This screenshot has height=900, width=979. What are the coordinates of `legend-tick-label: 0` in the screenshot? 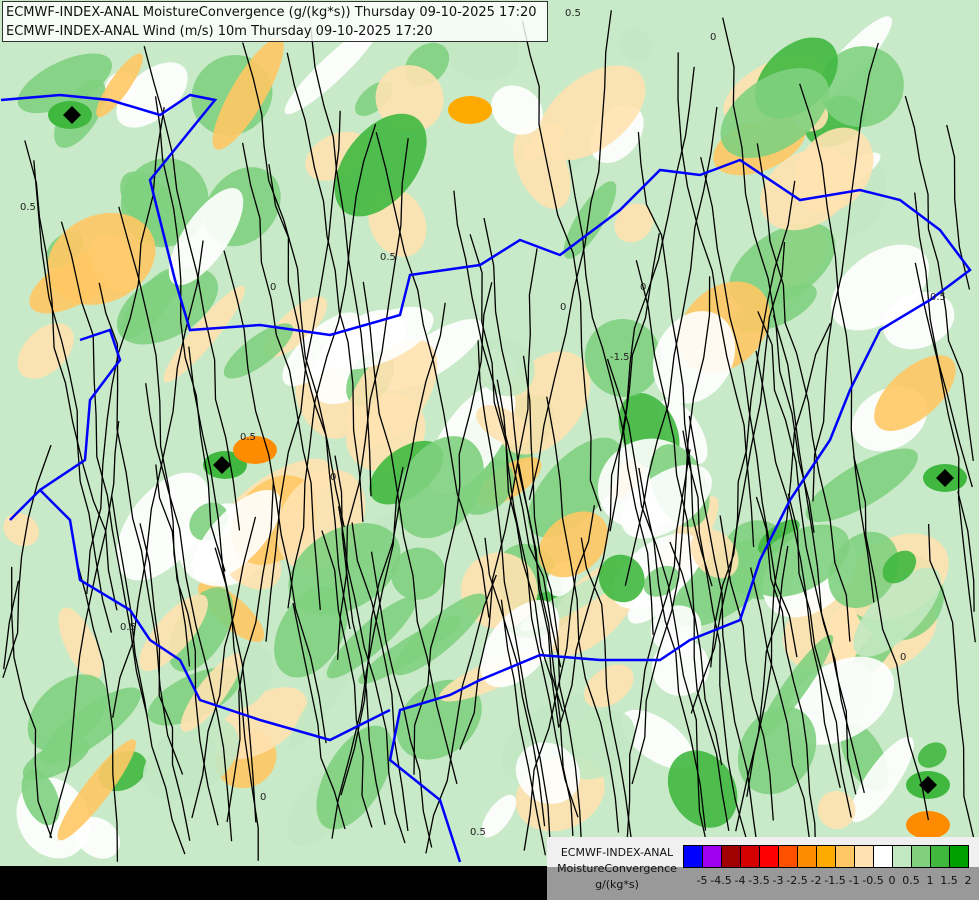 It's located at (892, 880).